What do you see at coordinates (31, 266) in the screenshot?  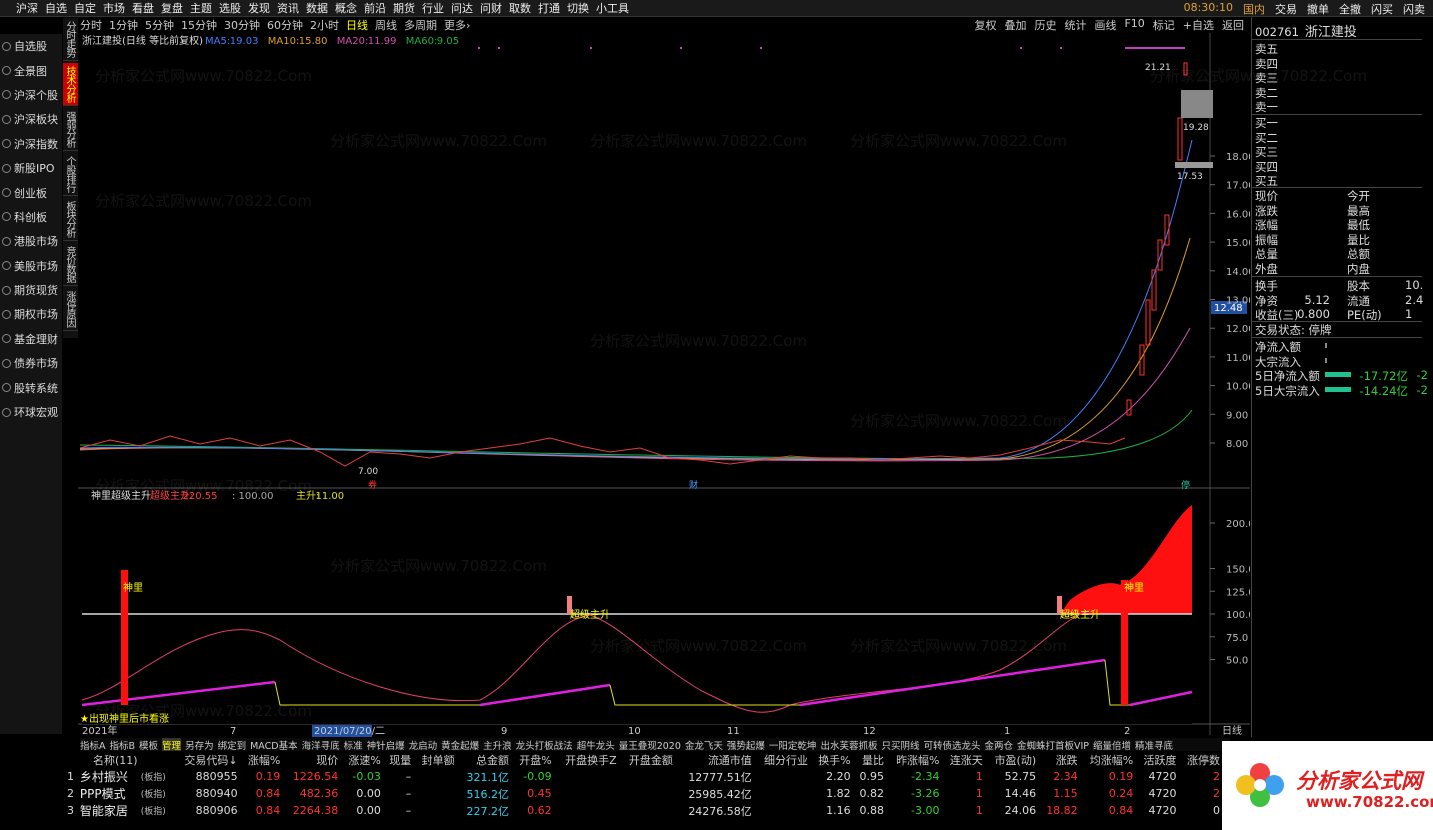 I see `sidebar-item: 美股市场` at bounding box center [31, 266].